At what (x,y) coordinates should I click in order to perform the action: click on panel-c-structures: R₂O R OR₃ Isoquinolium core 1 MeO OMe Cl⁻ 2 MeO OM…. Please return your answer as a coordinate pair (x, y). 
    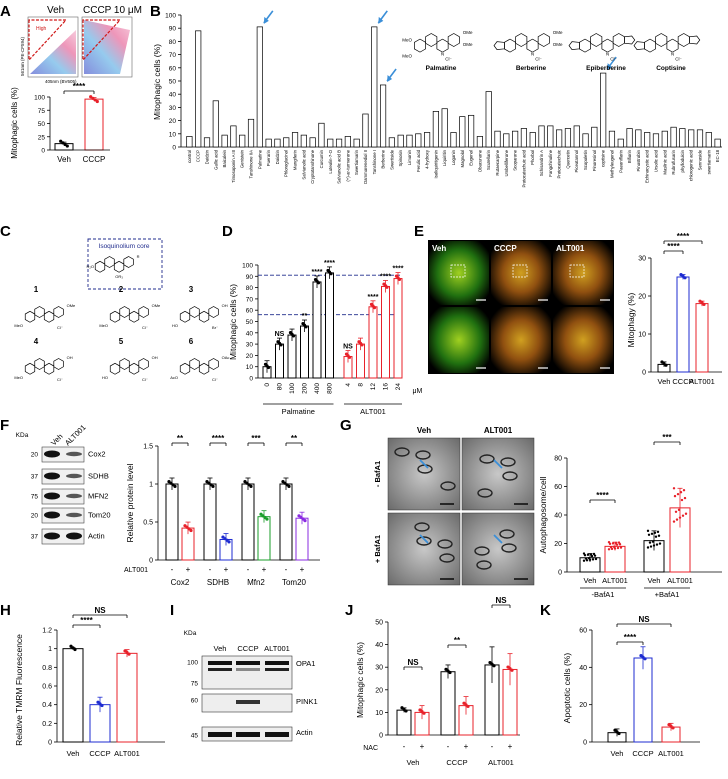
    Looking at the image, I should click on (121, 310).